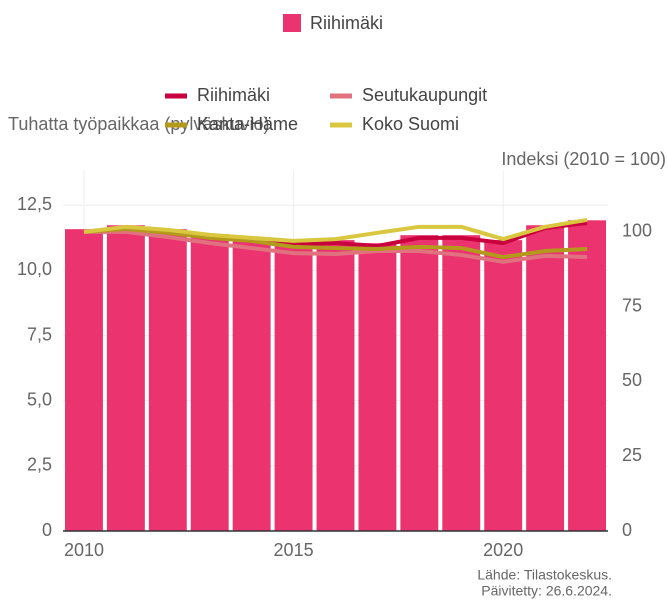 This screenshot has width=668, height=601. I want to click on x-tick-label: 2020, so click(503, 550).